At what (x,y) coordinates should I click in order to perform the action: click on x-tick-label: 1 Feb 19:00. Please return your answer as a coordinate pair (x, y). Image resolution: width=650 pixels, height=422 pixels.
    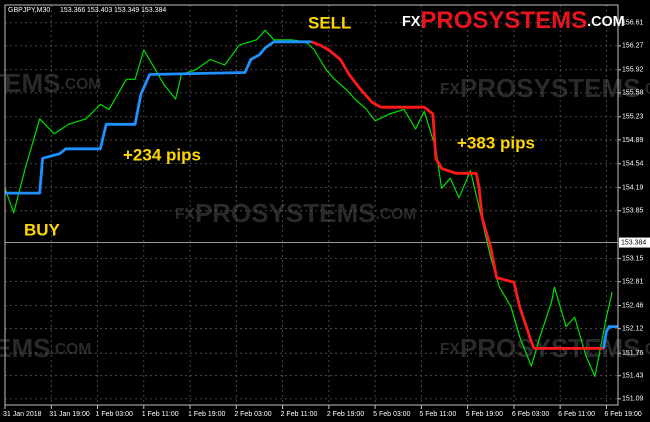
    Looking at the image, I should click on (206, 414).